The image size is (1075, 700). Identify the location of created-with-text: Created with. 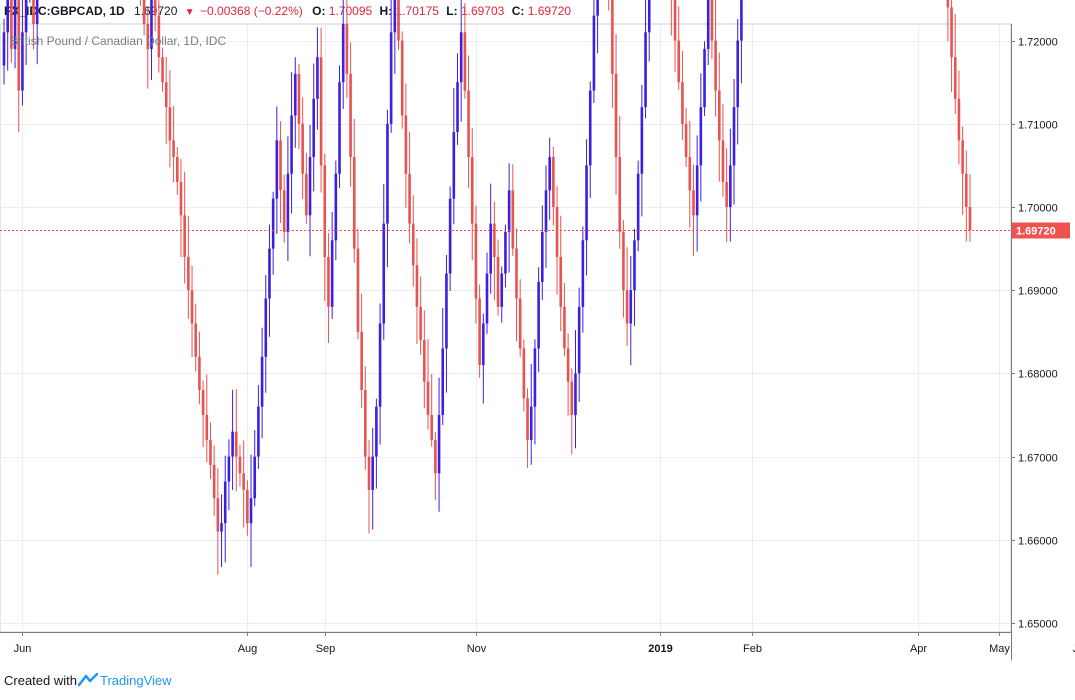
(40, 680).